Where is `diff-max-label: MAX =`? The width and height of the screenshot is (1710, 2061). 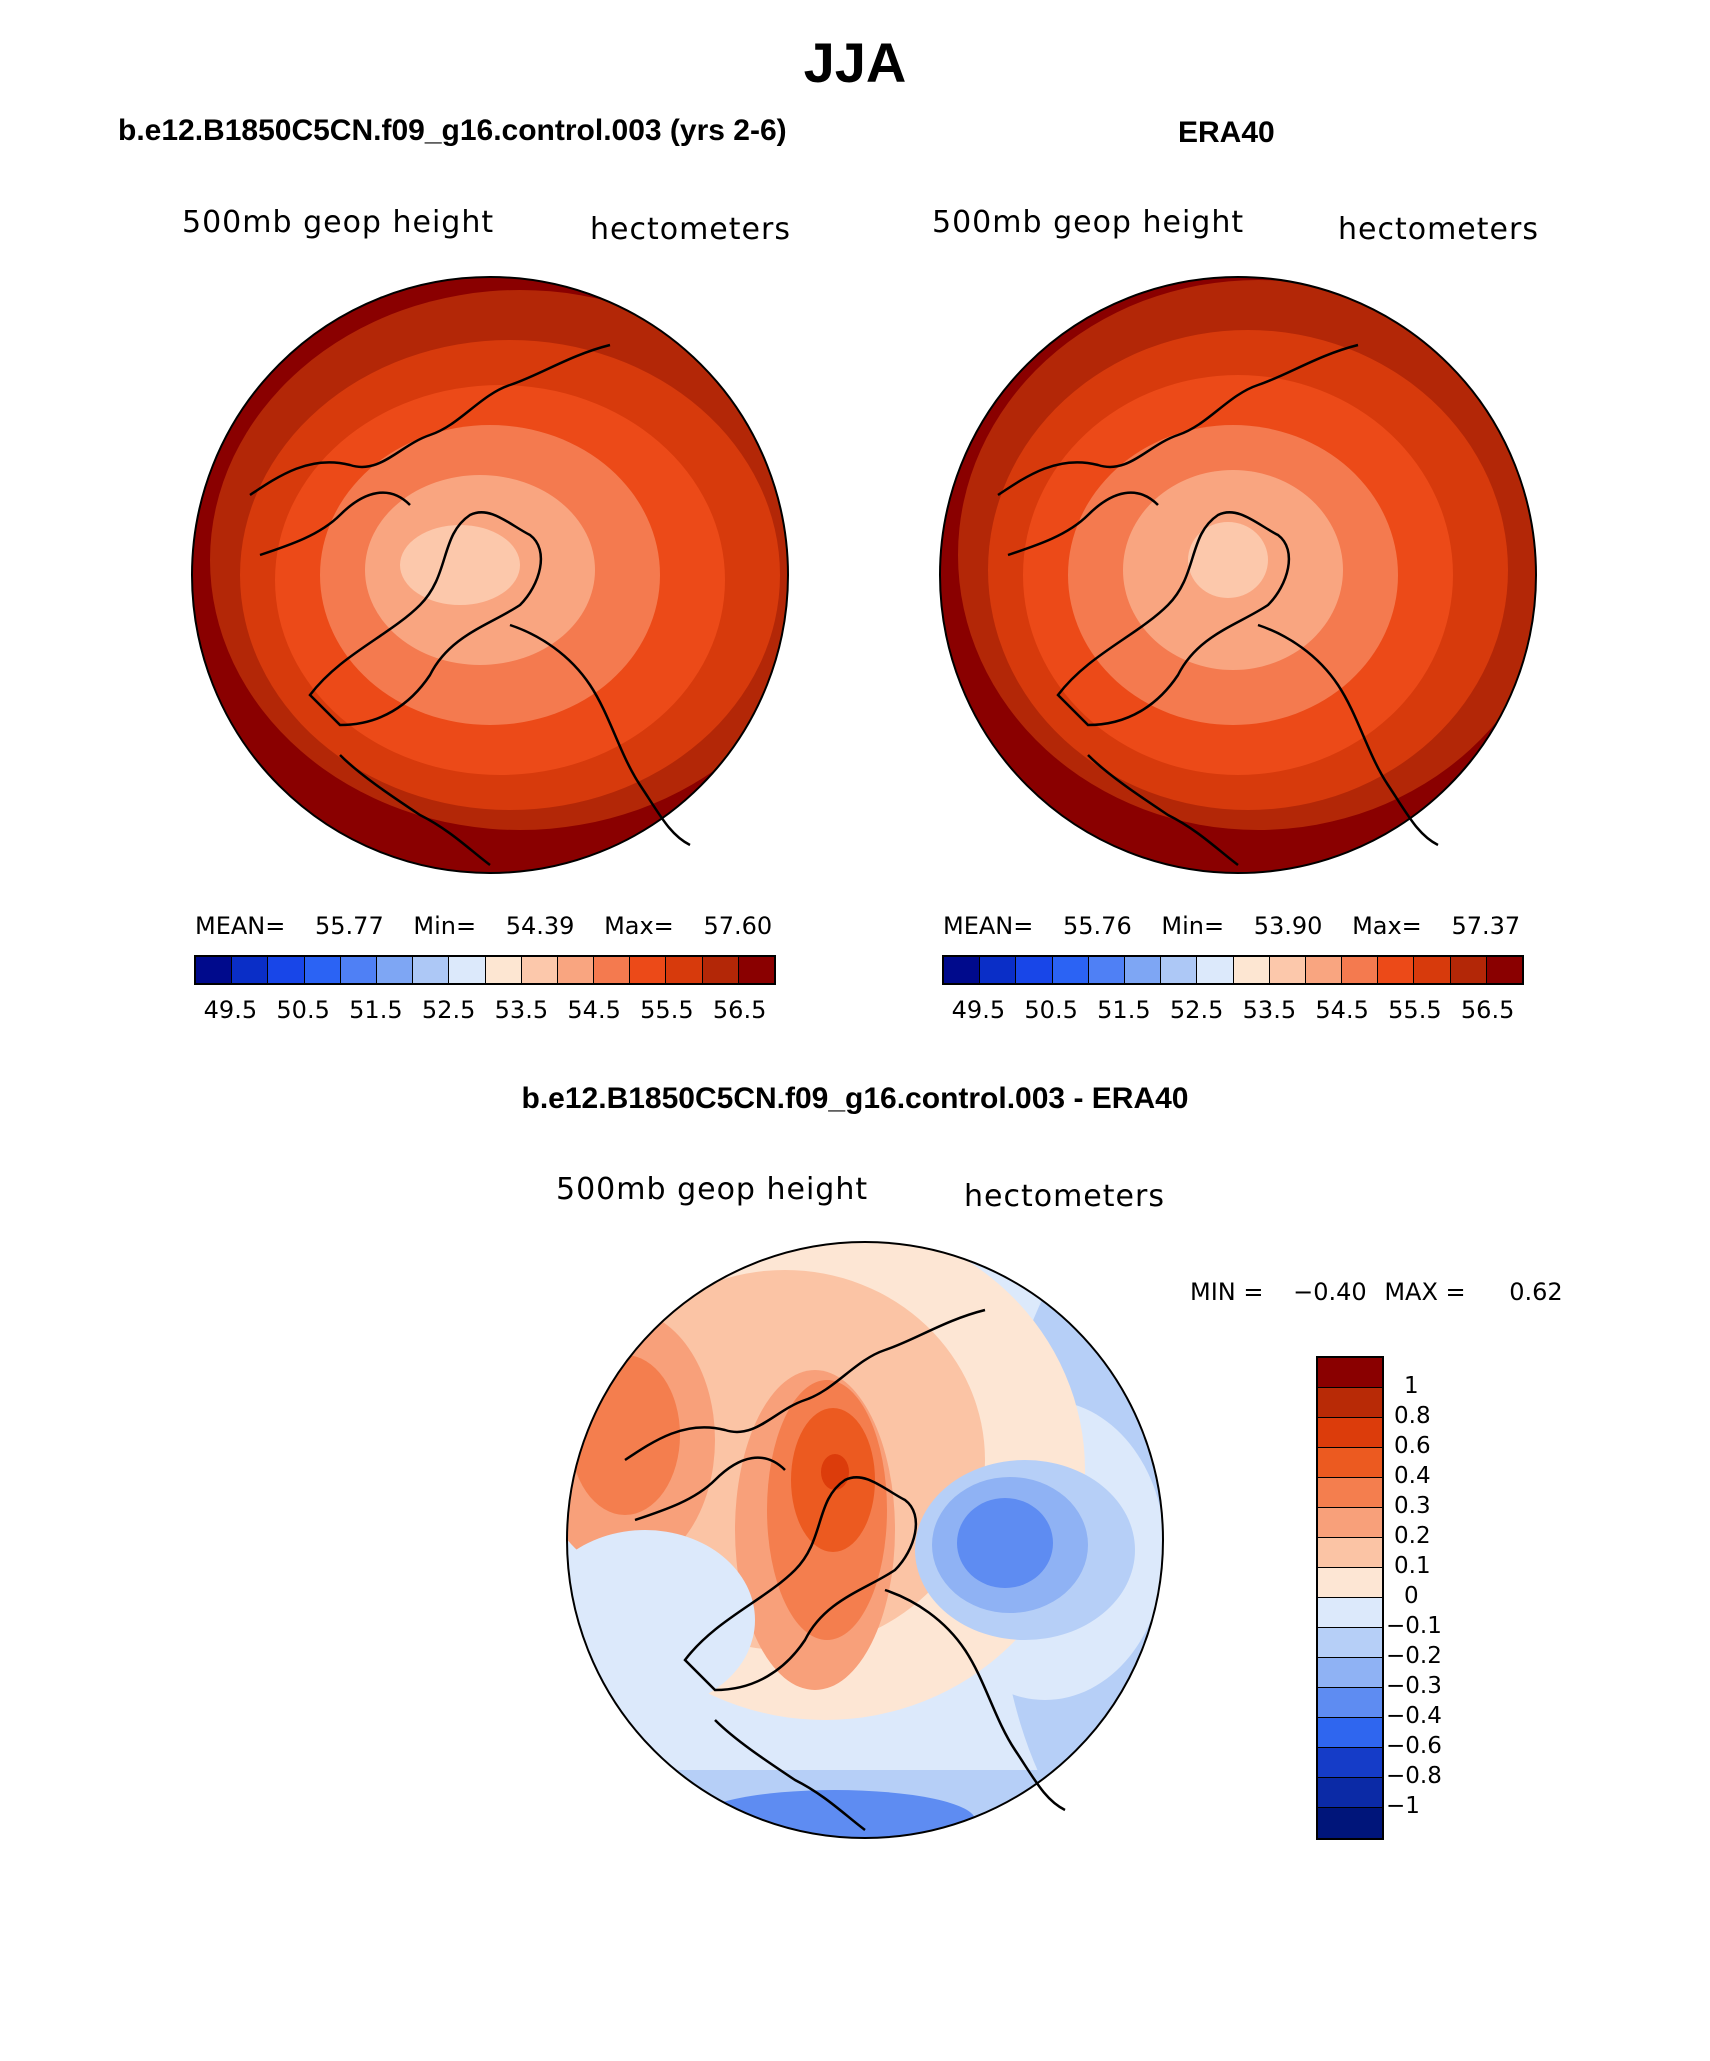
diff-max-label: MAX = is located at coordinates (1425, 1292).